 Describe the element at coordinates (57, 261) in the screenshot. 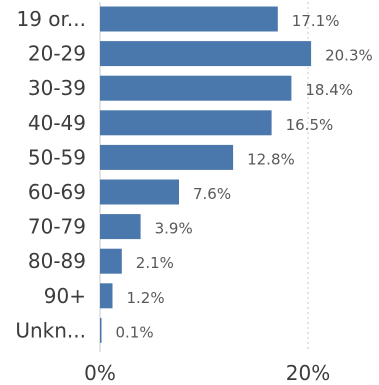

I see `category-label: 80-89` at that location.